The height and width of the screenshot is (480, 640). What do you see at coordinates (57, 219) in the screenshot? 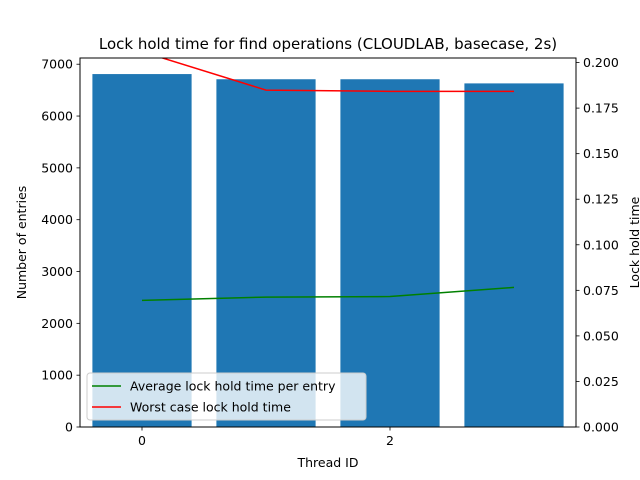
I see `y-tick-label: 4000` at bounding box center [57, 219].